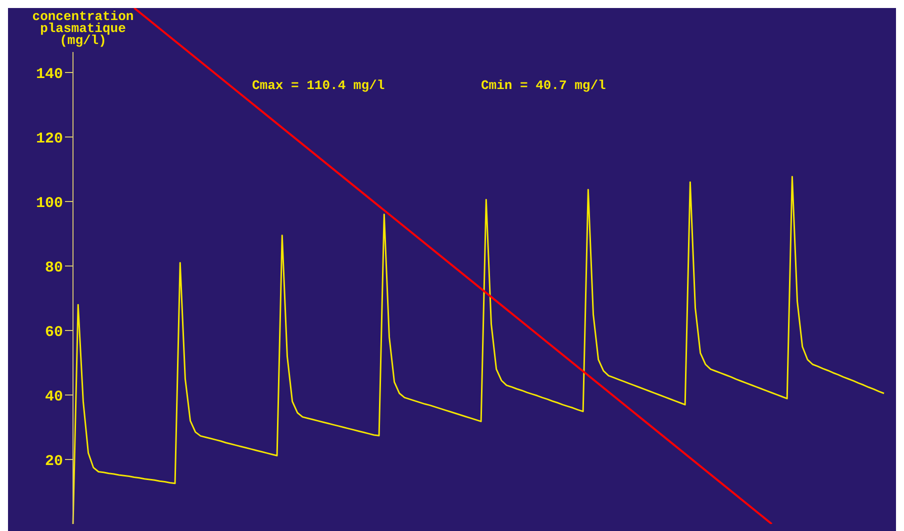 The width and height of the screenshot is (904, 531). Describe the element at coordinates (53, 461) in the screenshot. I see `y-tick-label: 20` at that location.